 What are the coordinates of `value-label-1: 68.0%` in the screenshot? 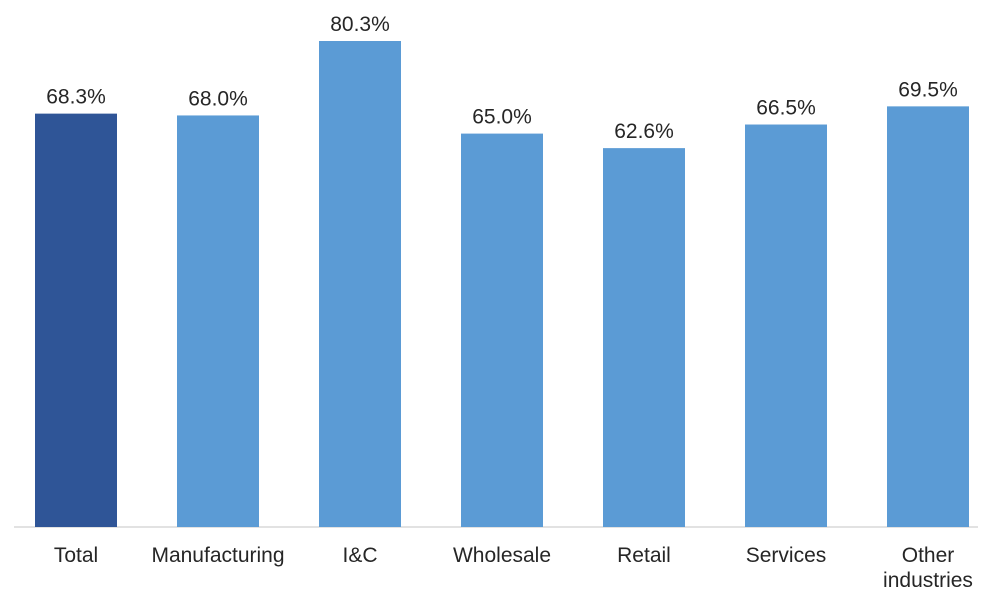 It's located at (218, 98).